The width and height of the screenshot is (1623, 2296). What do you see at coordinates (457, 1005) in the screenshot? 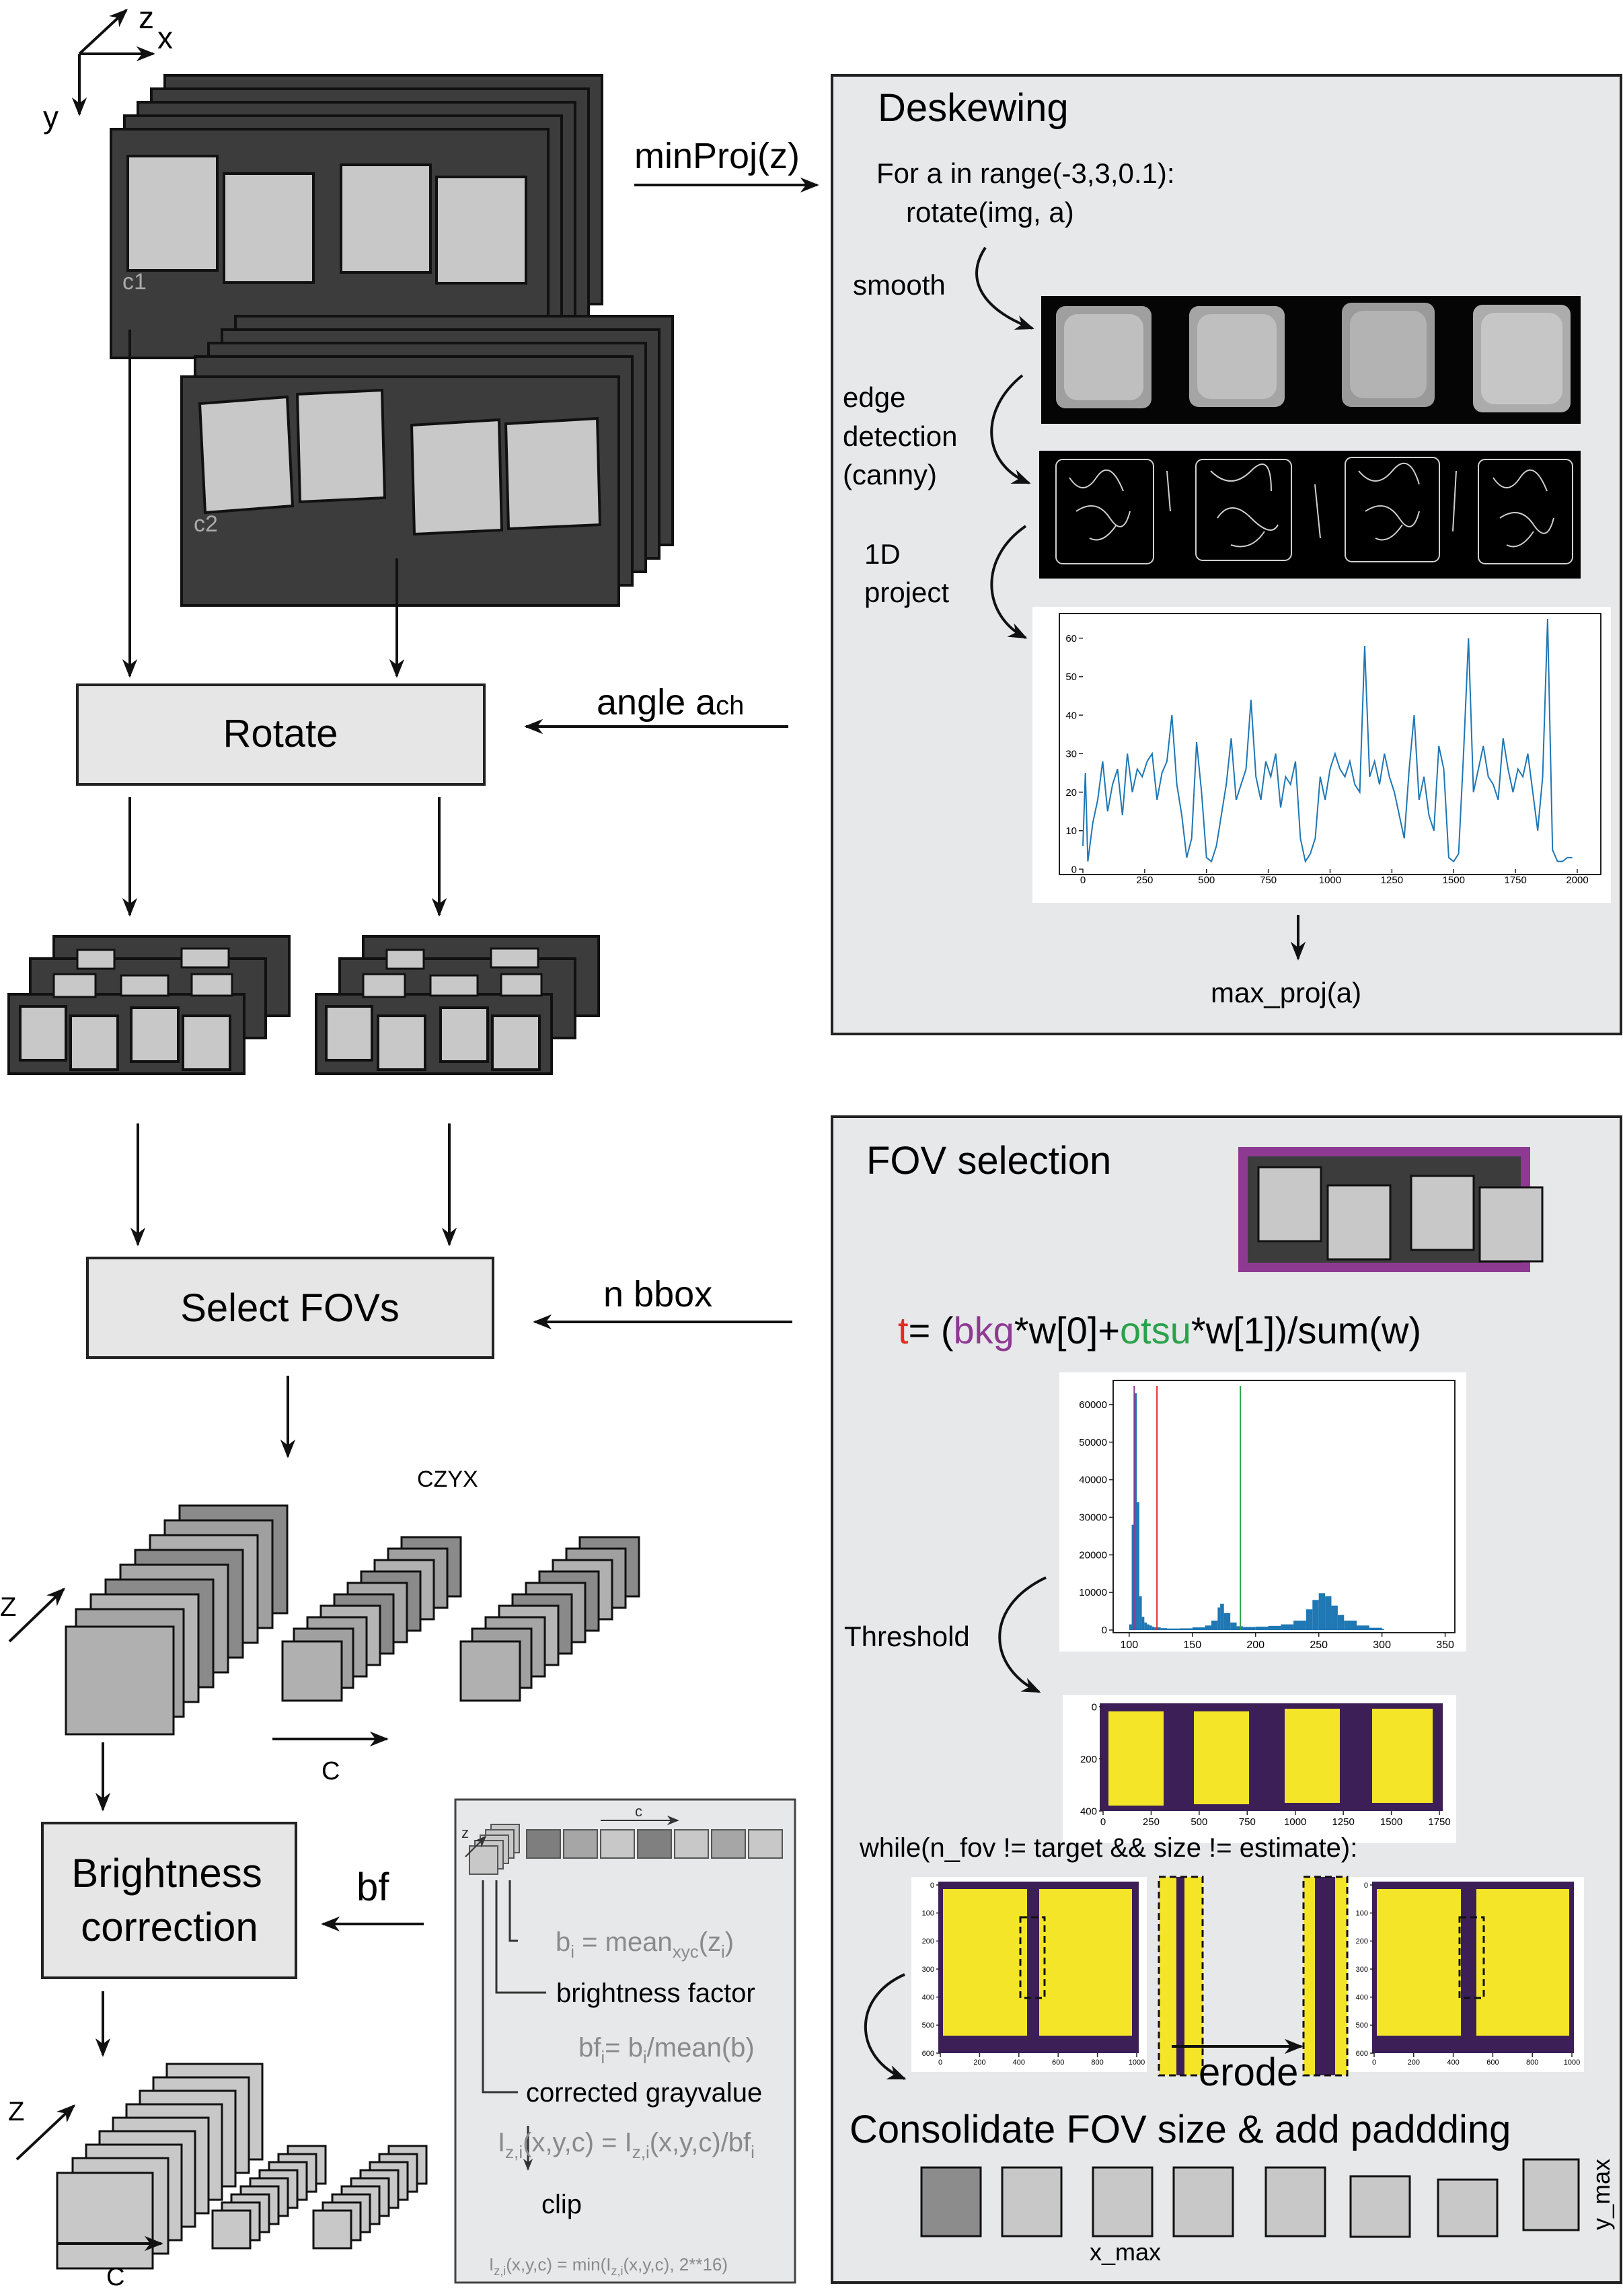
I see `rotated-stack-c2` at bounding box center [457, 1005].